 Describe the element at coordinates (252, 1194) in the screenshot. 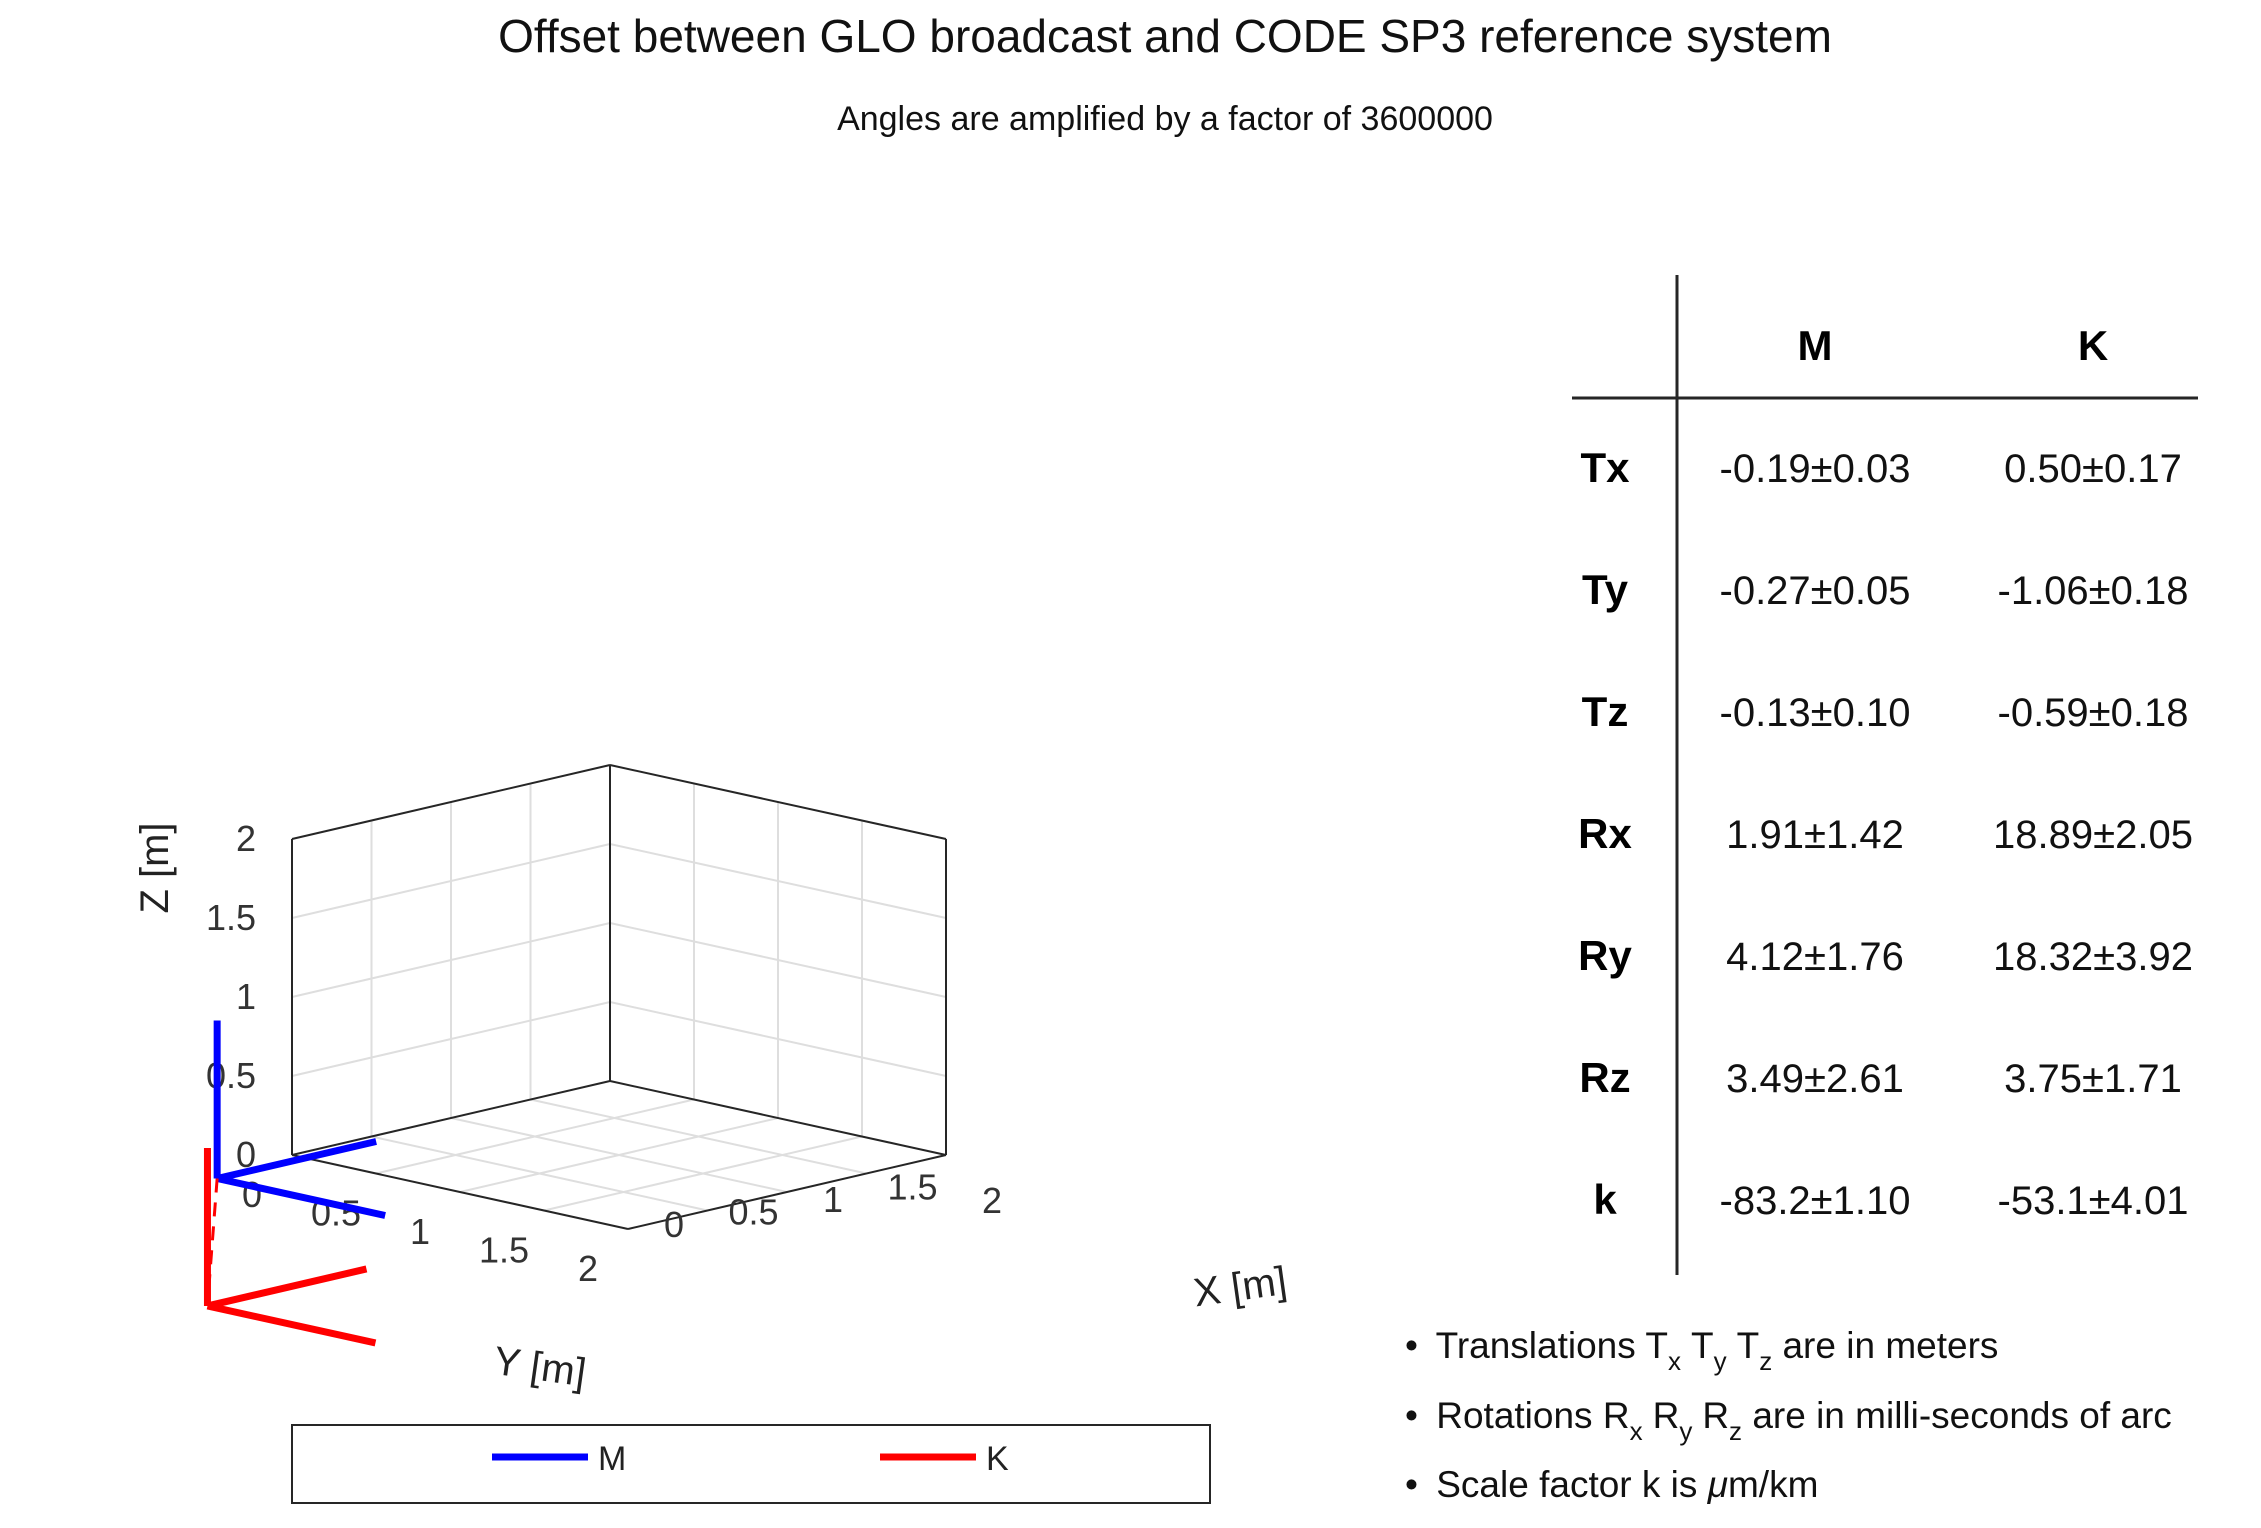

I see `y-tick-label: 0` at that location.